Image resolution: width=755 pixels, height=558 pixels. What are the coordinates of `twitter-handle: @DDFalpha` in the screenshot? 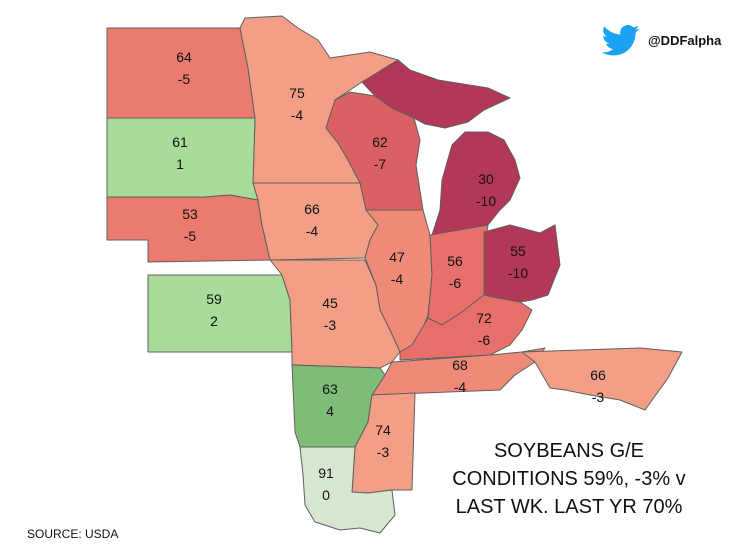 It's located at (685, 40).